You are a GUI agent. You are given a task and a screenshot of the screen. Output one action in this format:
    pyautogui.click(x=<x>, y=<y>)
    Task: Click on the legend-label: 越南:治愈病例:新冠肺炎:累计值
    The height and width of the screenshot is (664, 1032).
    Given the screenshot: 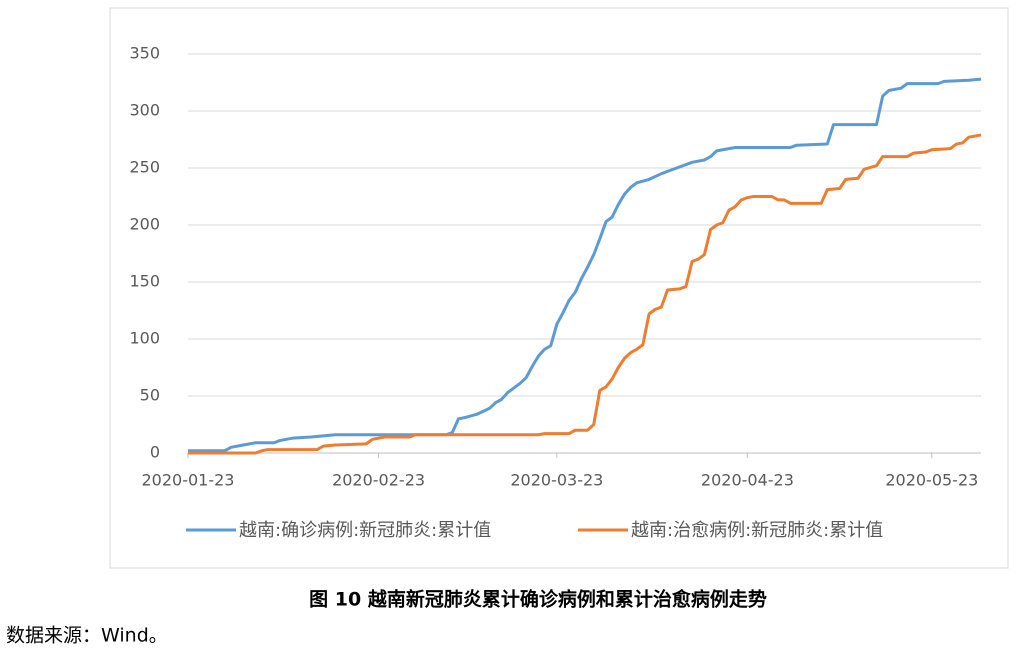 What is the action you would take?
    pyautogui.click(x=757, y=530)
    